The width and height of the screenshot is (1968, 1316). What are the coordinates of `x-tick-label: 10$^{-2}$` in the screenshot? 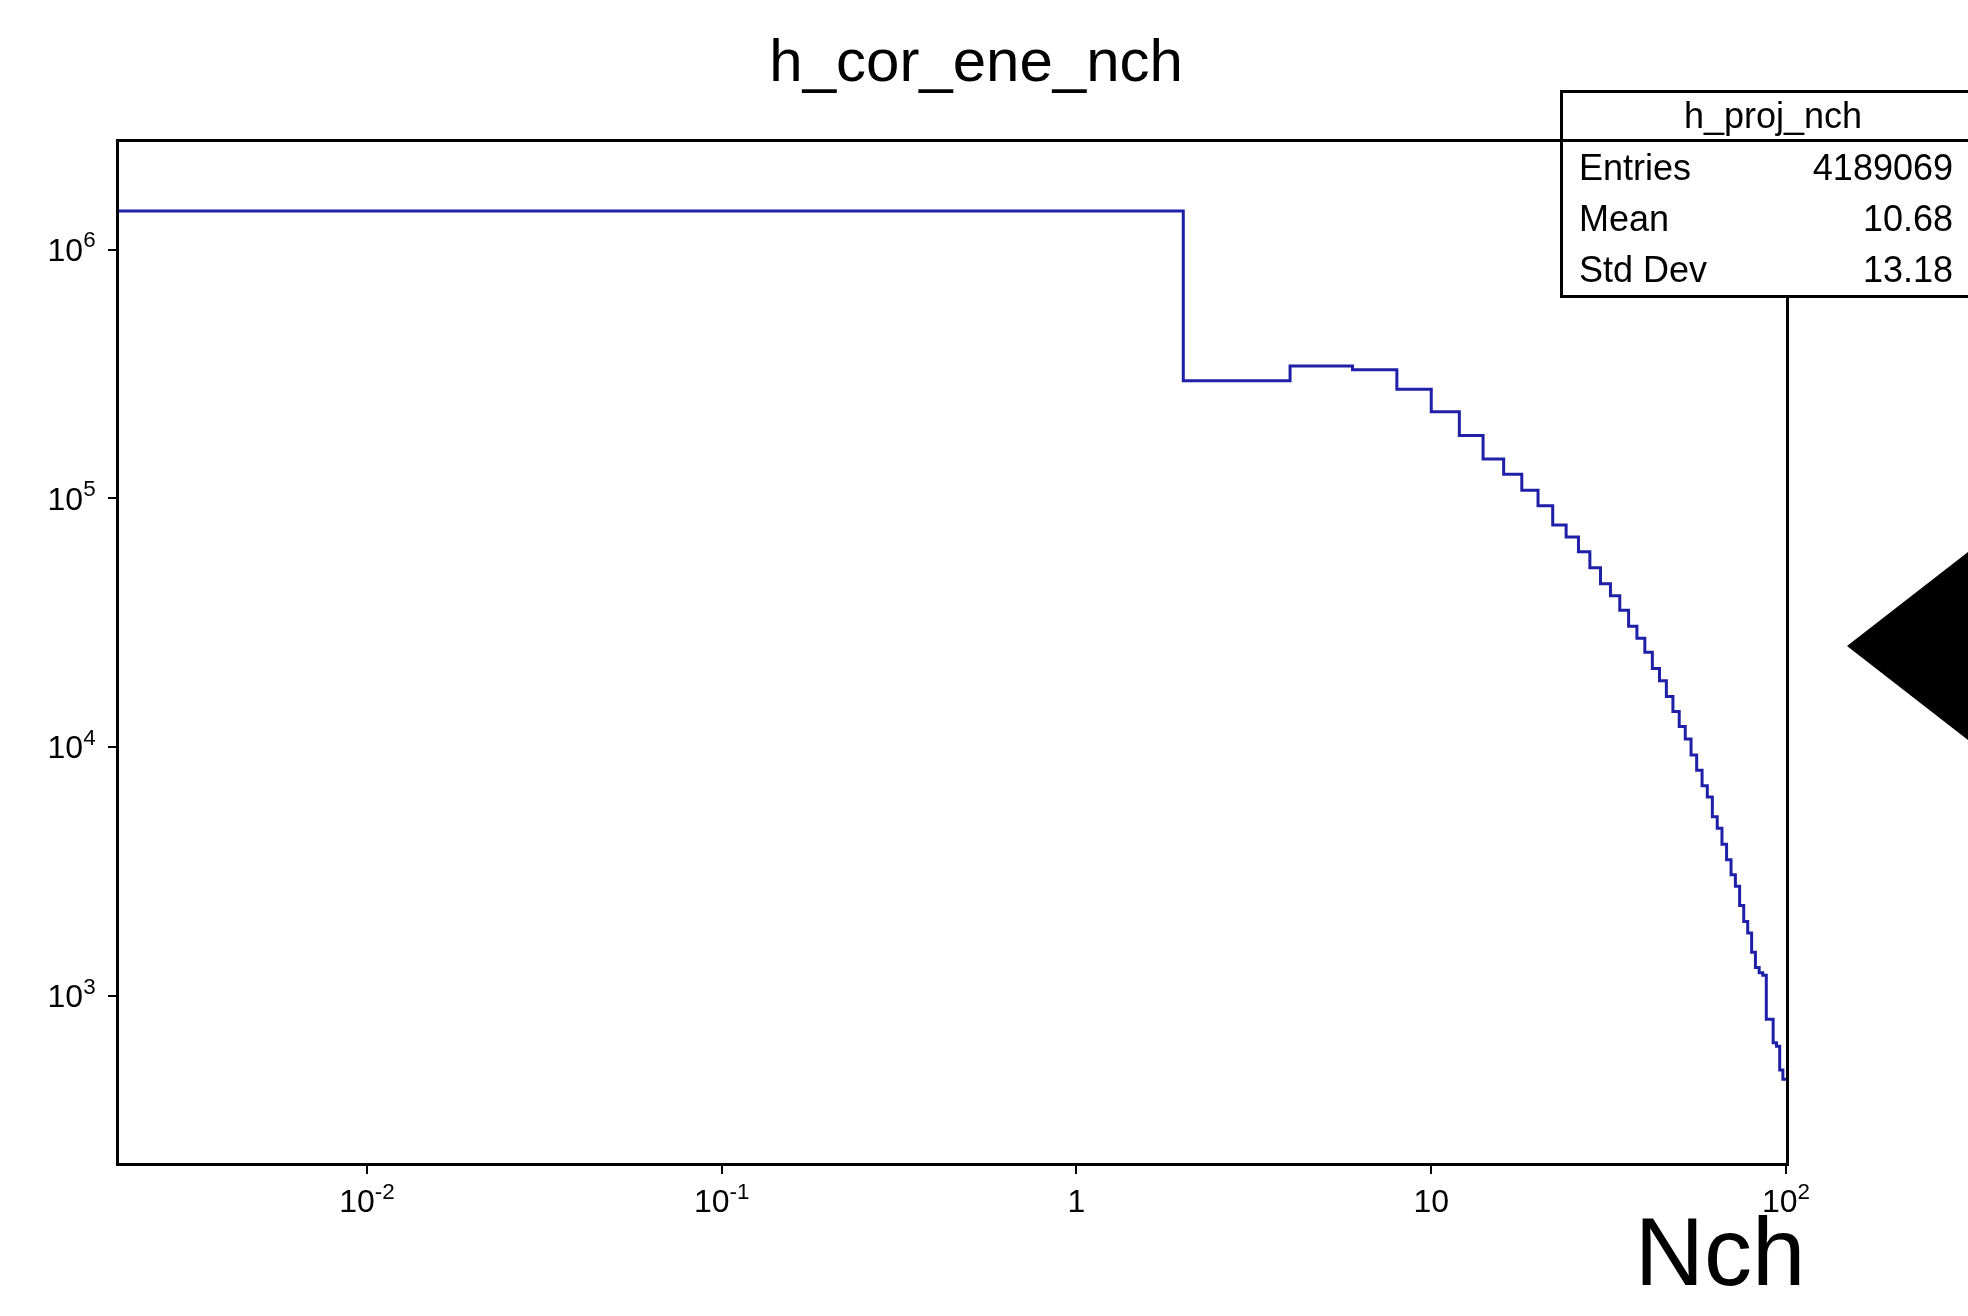 It's located at (367, 1199).